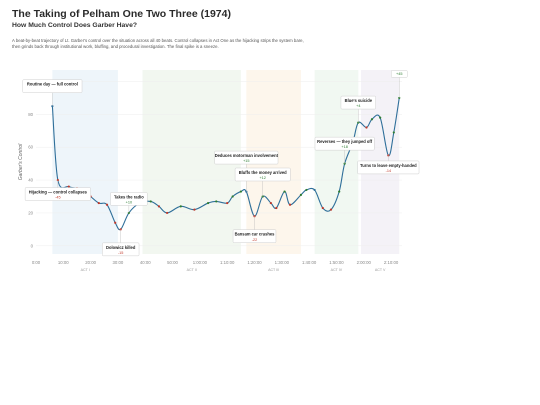 The height and width of the screenshot is (405, 540). What do you see at coordinates (358, 106) in the screenshot?
I see `annotation-delta: +4` at bounding box center [358, 106].